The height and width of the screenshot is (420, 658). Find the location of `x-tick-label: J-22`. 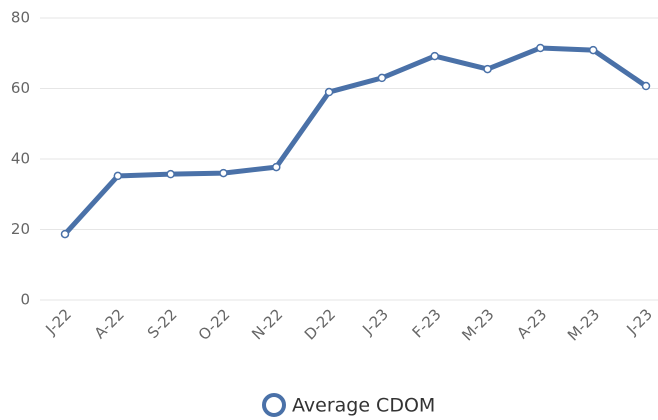

x-tick-label: J-22 is located at coordinates (59, 322).